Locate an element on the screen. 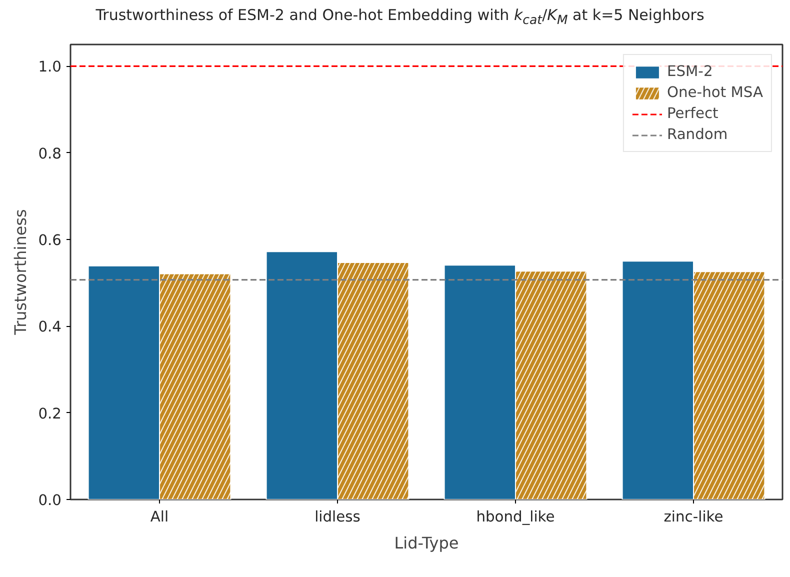 This screenshot has height=577, width=790. x-tick-label: All is located at coordinates (159, 517).